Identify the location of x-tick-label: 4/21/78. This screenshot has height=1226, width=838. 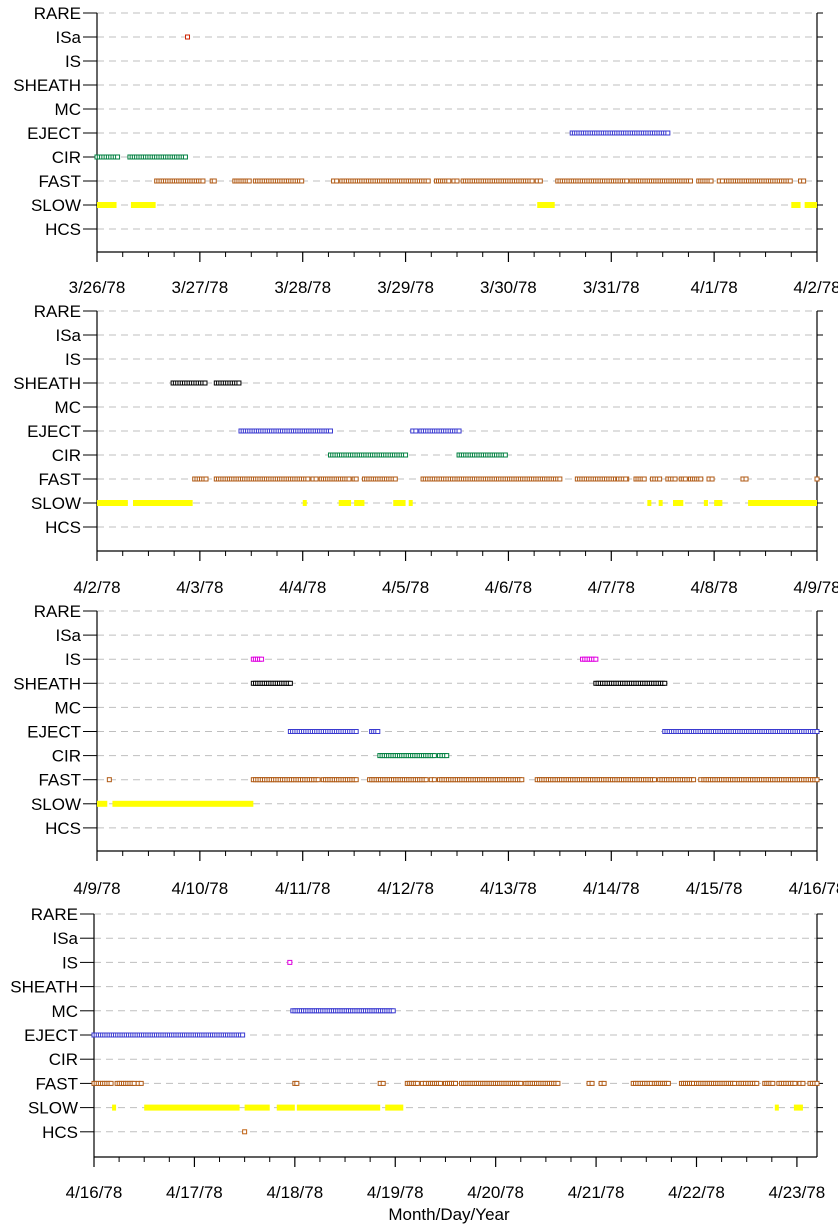
(596, 1192).